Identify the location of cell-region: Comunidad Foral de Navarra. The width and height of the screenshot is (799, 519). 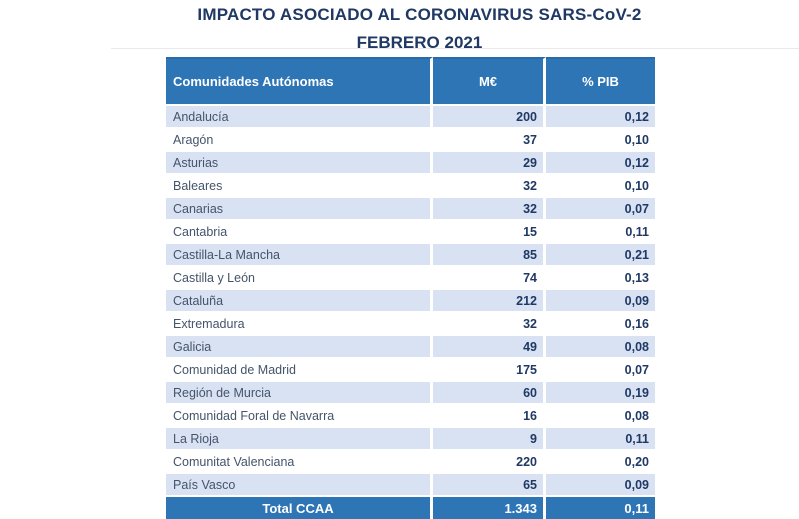
(299, 414).